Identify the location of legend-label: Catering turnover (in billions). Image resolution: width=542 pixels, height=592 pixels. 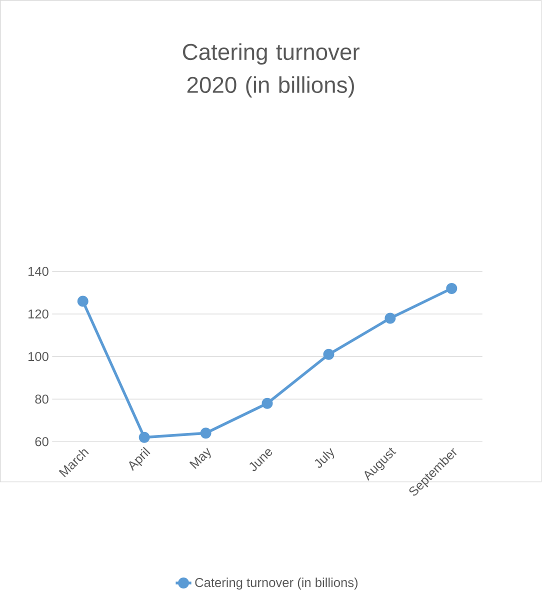
(276, 584).